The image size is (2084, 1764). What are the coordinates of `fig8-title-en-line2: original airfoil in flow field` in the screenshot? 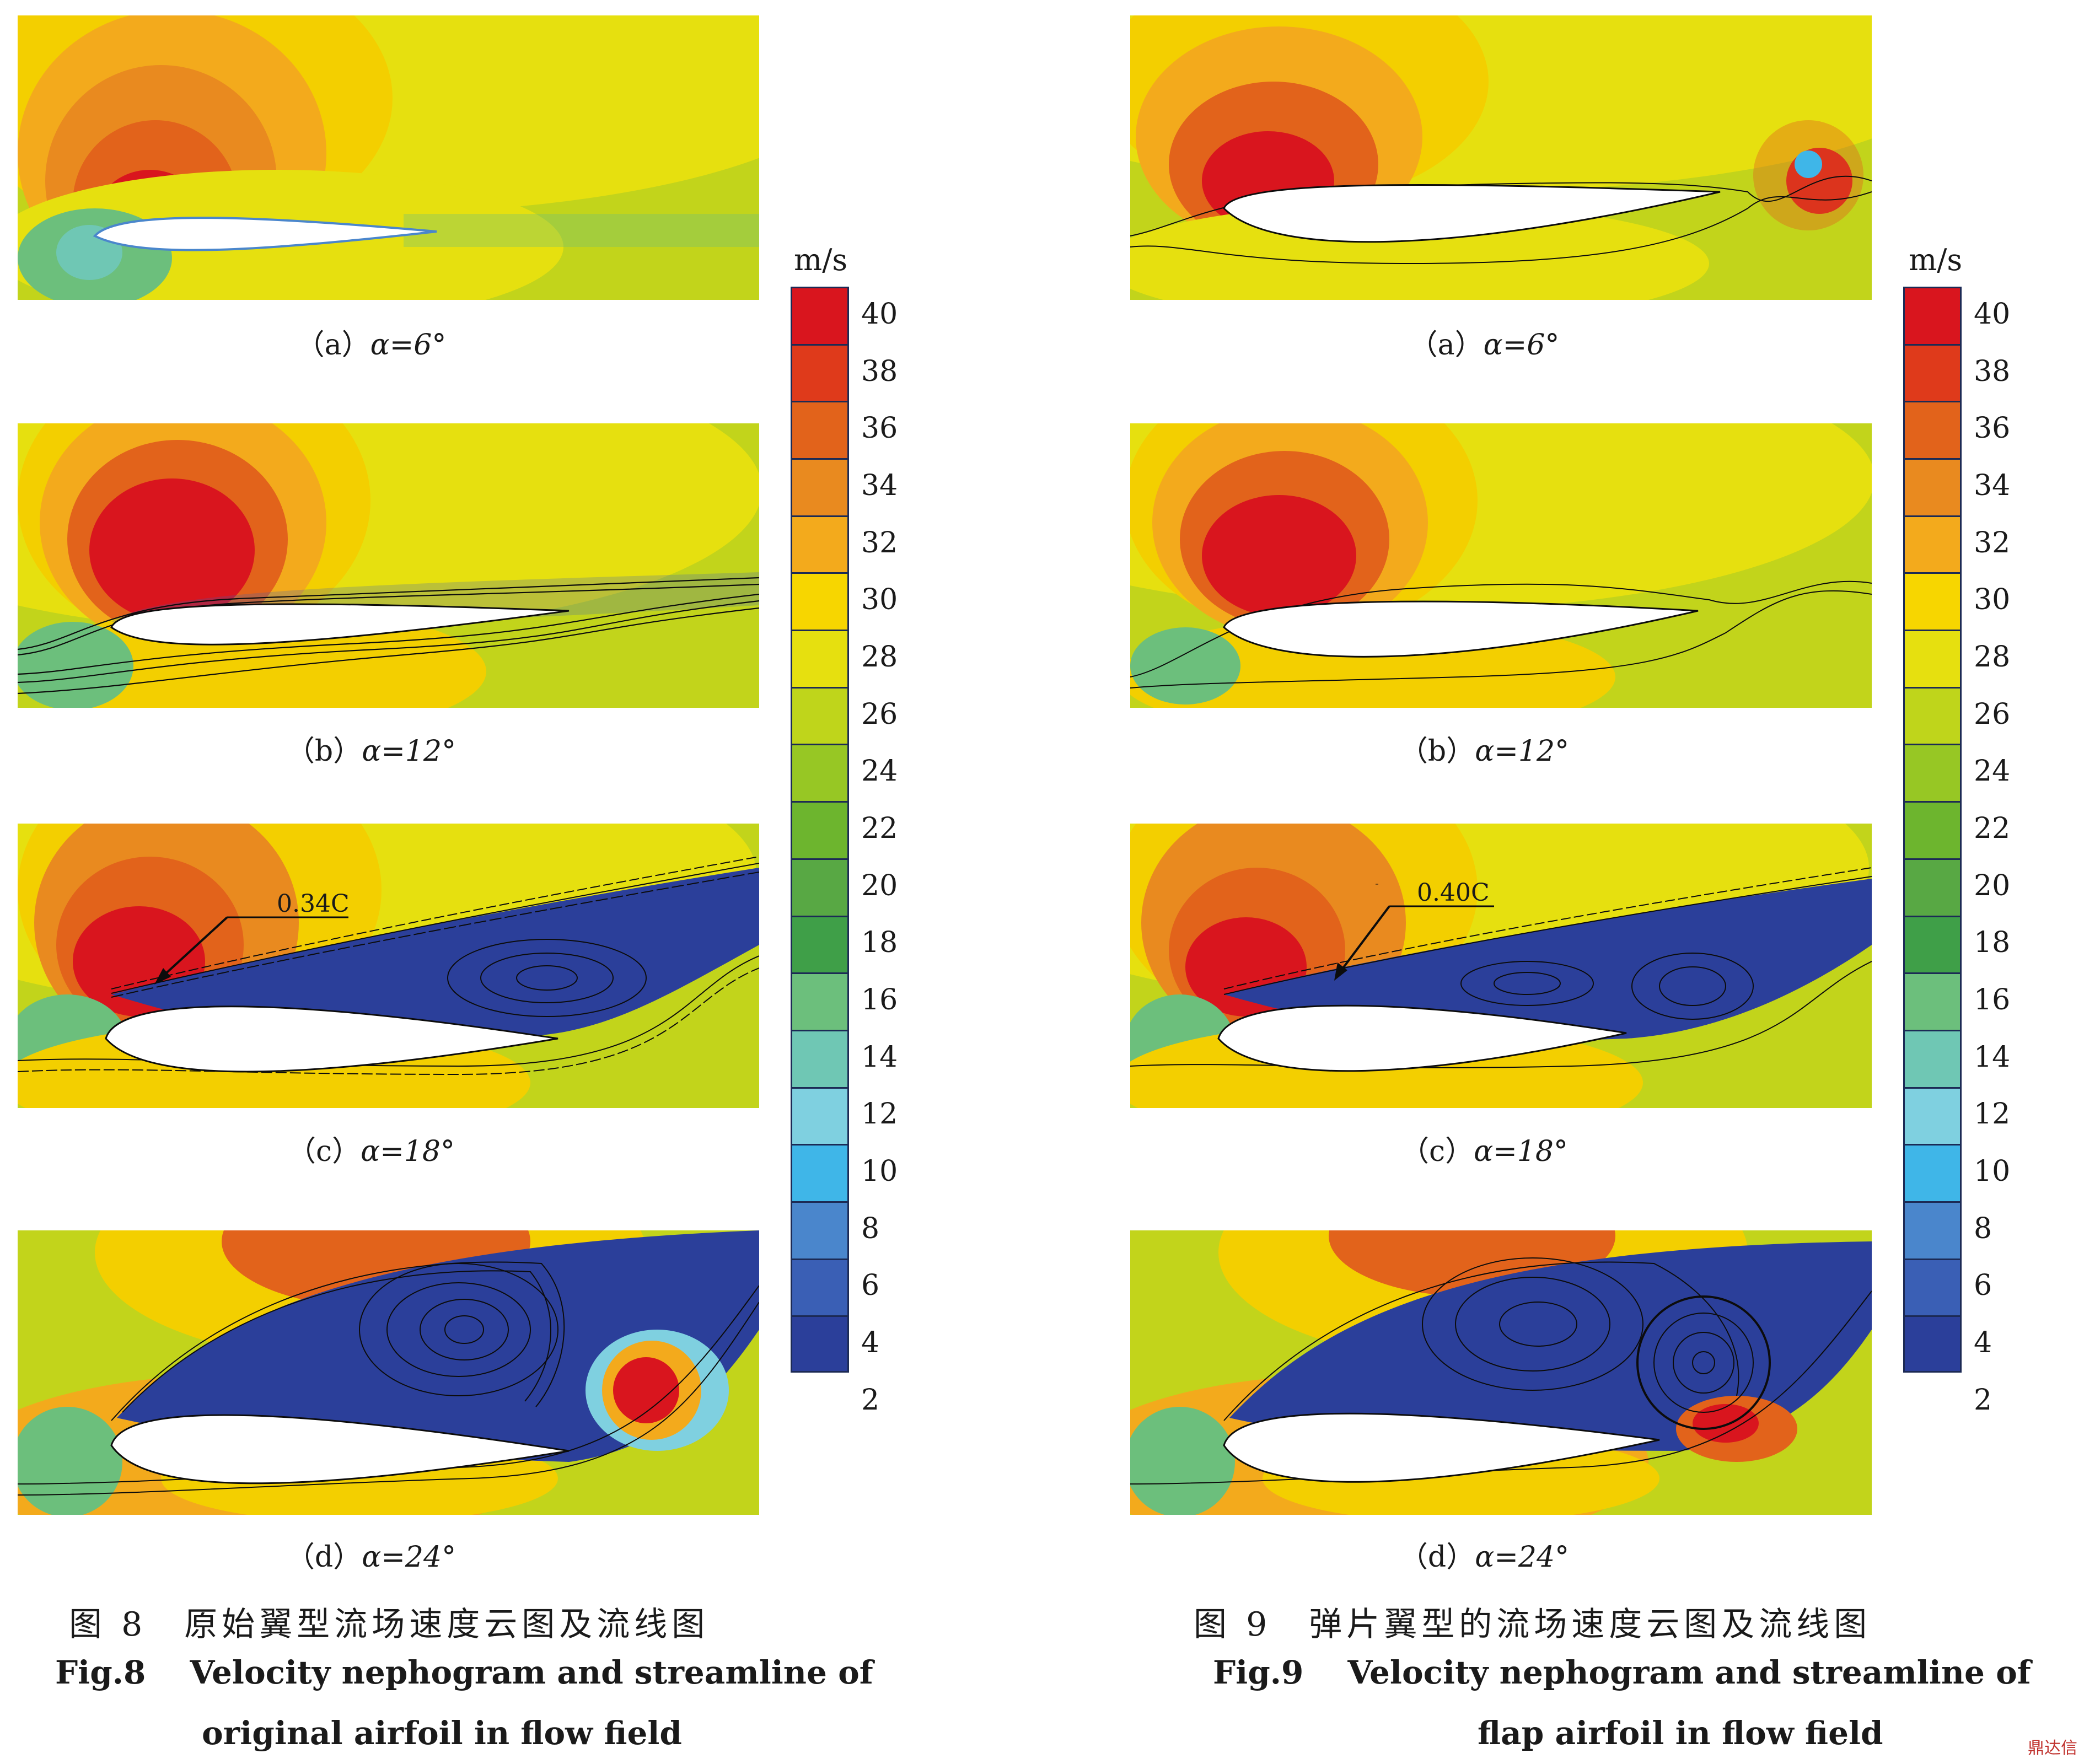 It's located at (442, 1733).